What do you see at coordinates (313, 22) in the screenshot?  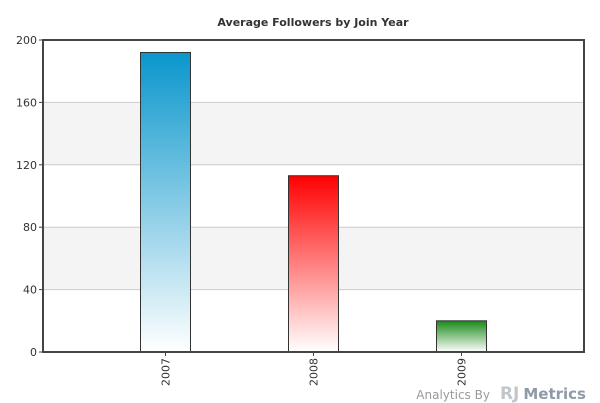 I see `chart-title: Average Followers by Join Year` at bounding box center [313, 22].